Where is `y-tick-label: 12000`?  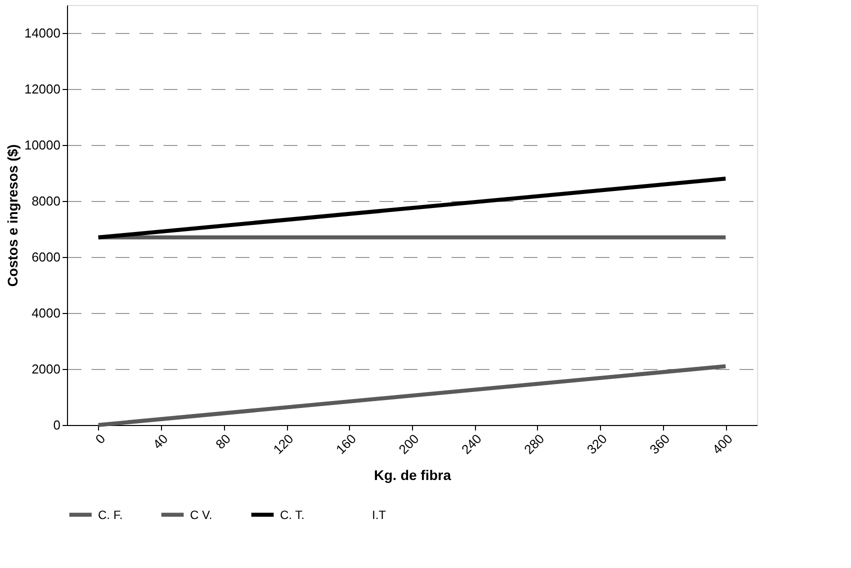 y-tick-label: 12000 is located at coordinates (42, 89).